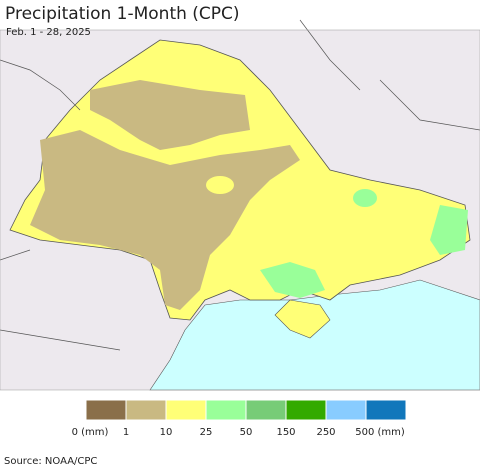  Describe the element at coordinates (50, 461) in the screenshot. I see `source: Source: NOAA/CPC` at that location.